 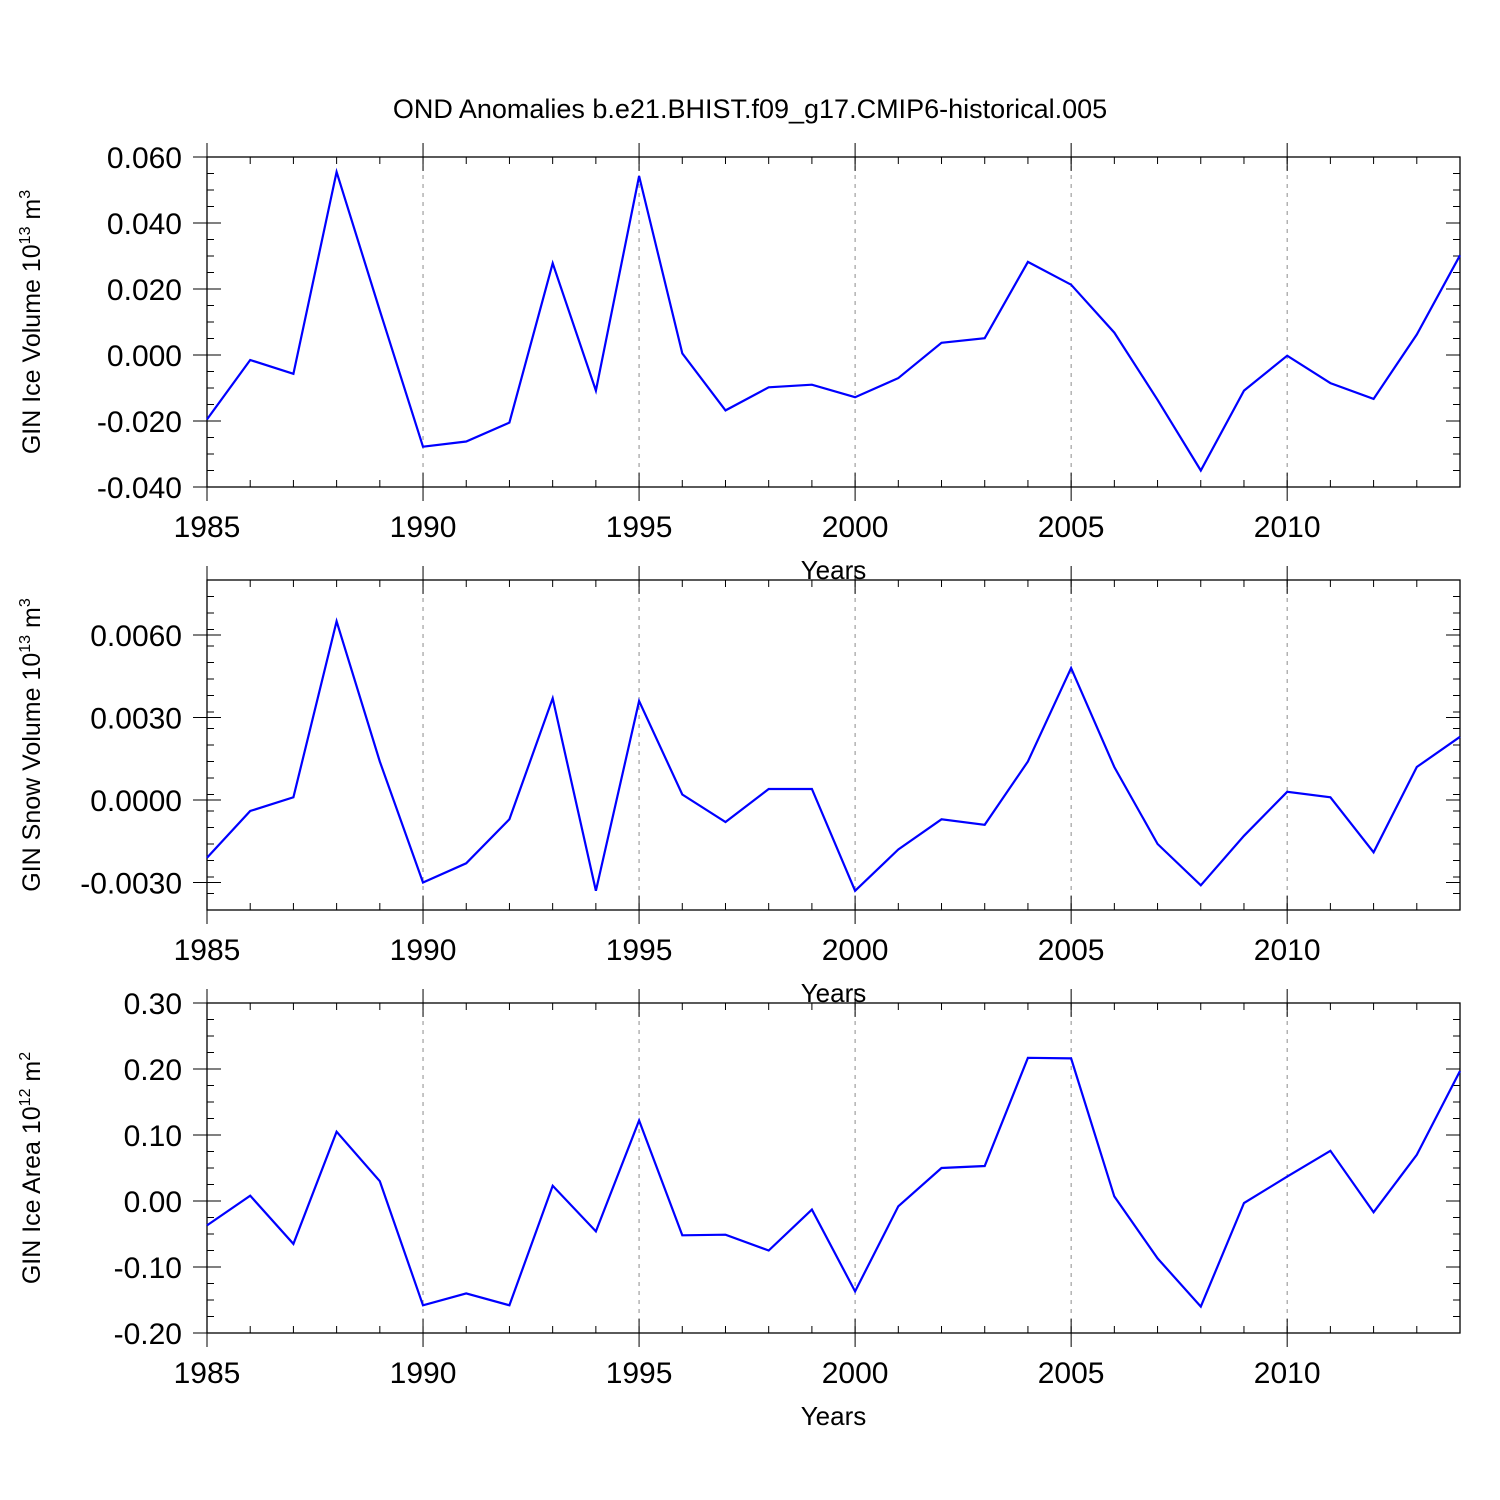 I want to click on y-tick-label: 0.00, so click(x=153, y=1202).